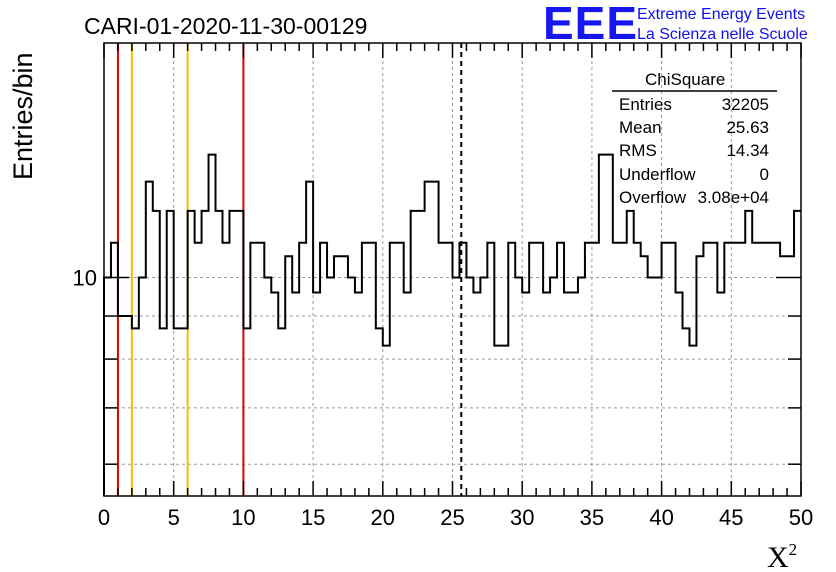  I want to click on stats-value-underflow: 0, so click(764, 174).